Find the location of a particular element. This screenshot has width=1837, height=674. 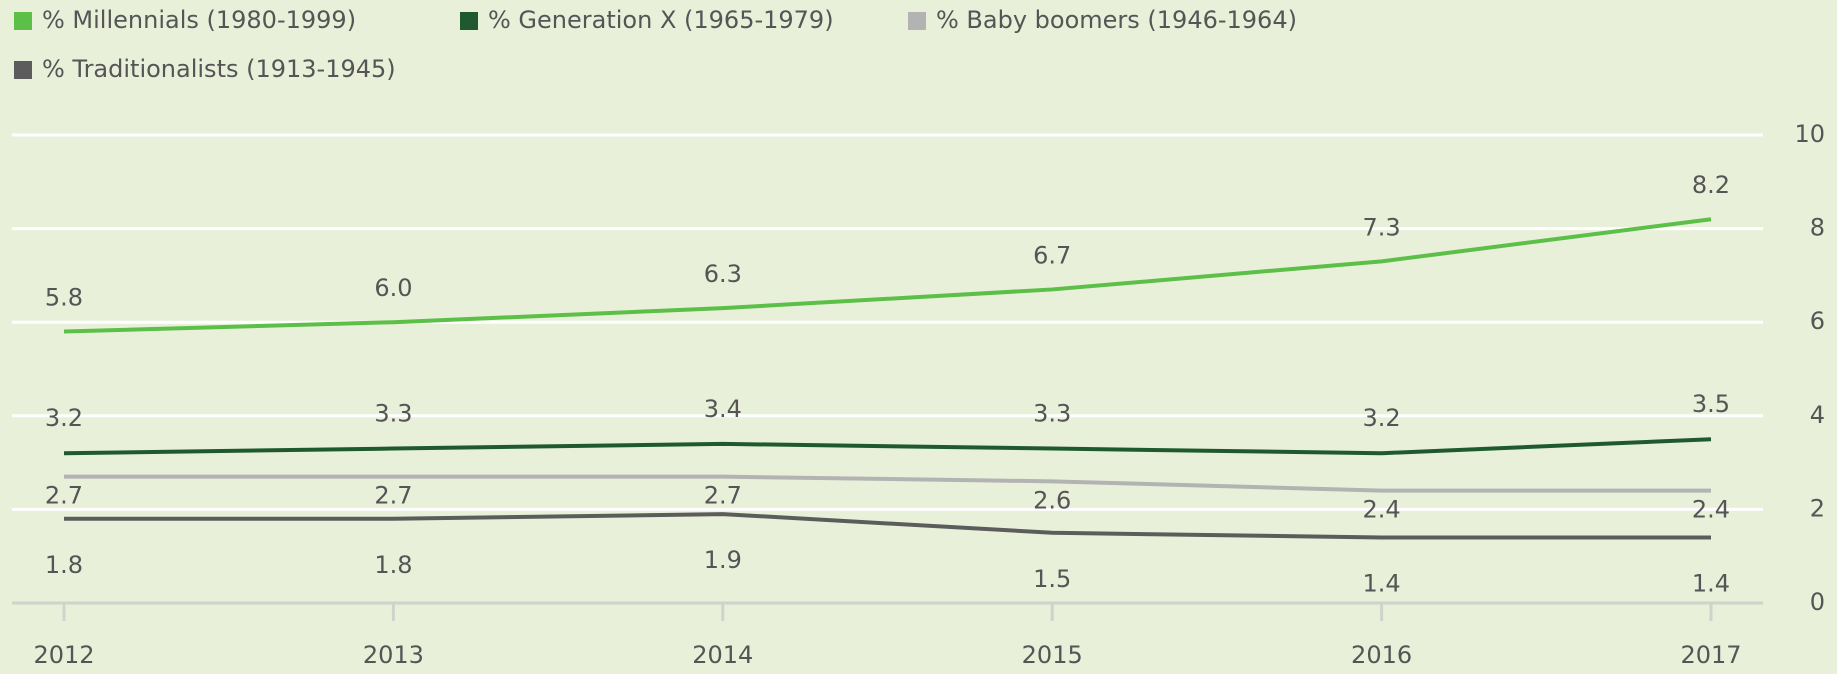

x-tick-label: 2016 is located at coordinates (1381, 655).